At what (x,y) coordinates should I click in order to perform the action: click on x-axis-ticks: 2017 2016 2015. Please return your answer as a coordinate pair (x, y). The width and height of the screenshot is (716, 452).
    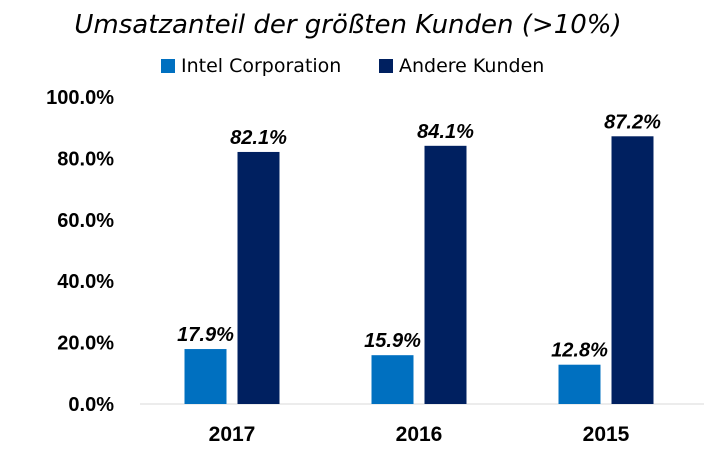
    Looking at the image, I should click on (419, 434).